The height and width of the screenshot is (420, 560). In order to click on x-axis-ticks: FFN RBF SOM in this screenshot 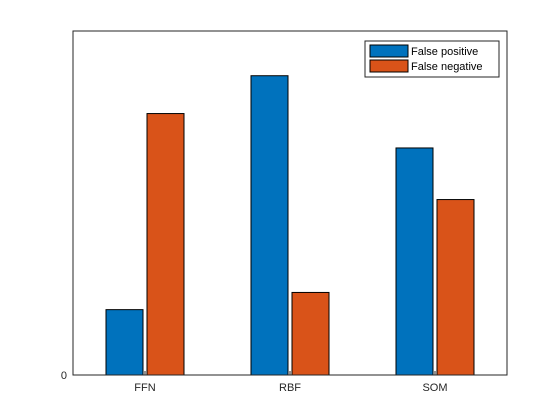, I will do `click(291, 382)`.